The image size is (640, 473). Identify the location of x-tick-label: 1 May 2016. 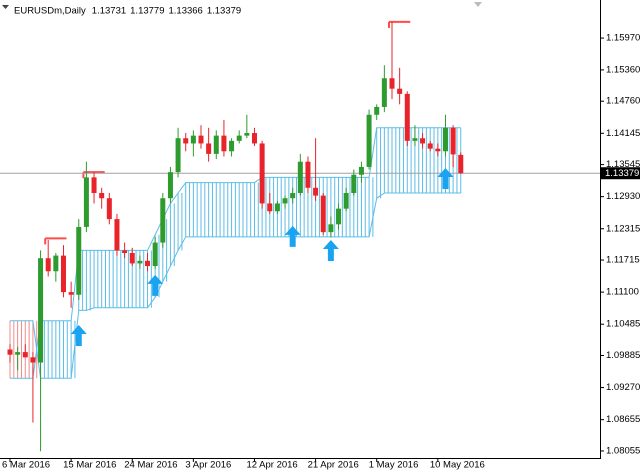
(394, 465).